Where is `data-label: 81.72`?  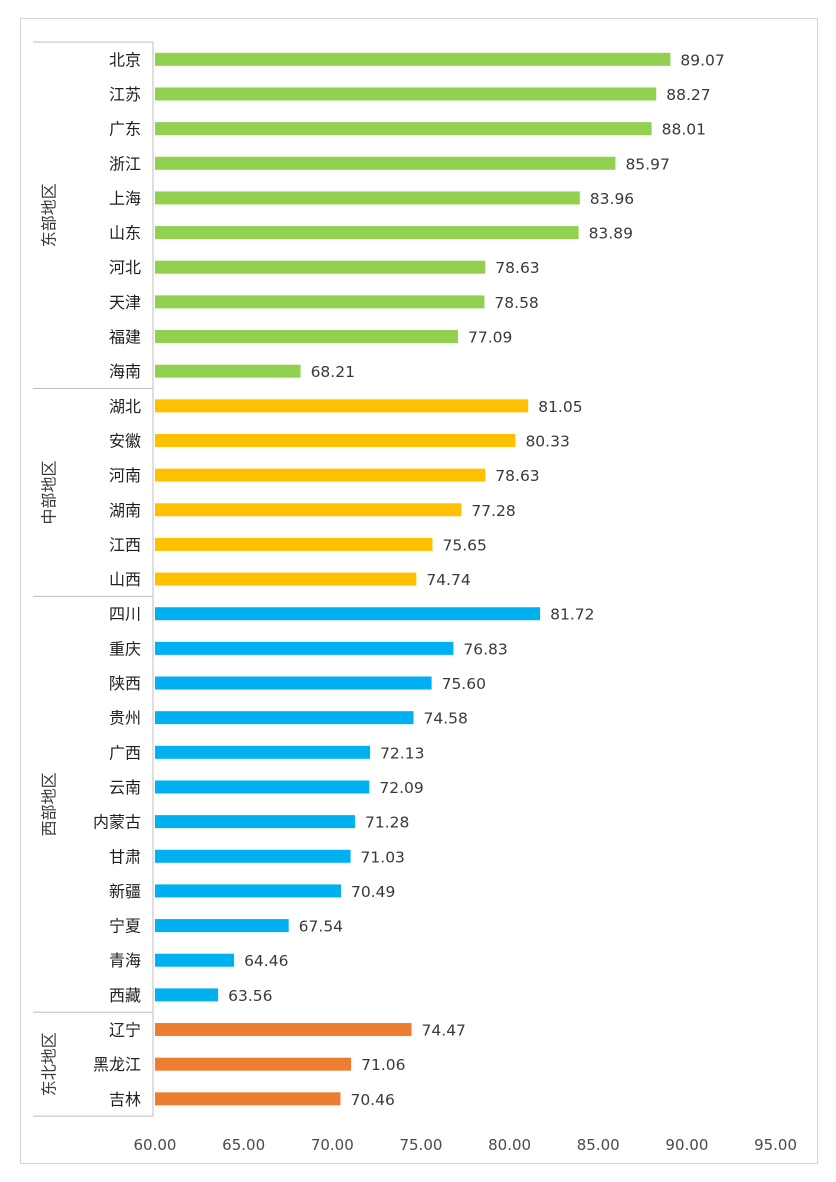 data-label: 81.72 is located at coordinates (572, 615).